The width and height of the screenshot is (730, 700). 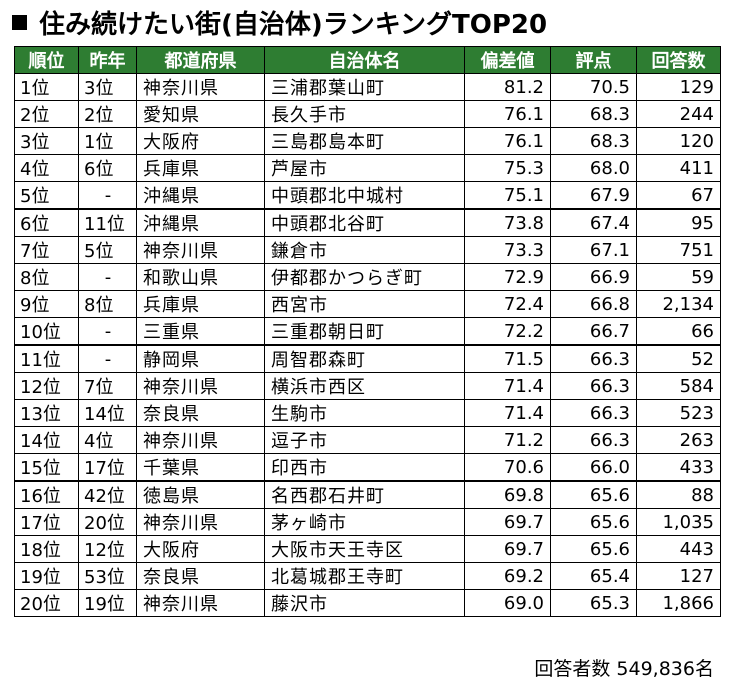 I want to click on table-row: 2位 2位 愛知県 長久手市 76.1 68.3 244, so click(x=367, y=114).